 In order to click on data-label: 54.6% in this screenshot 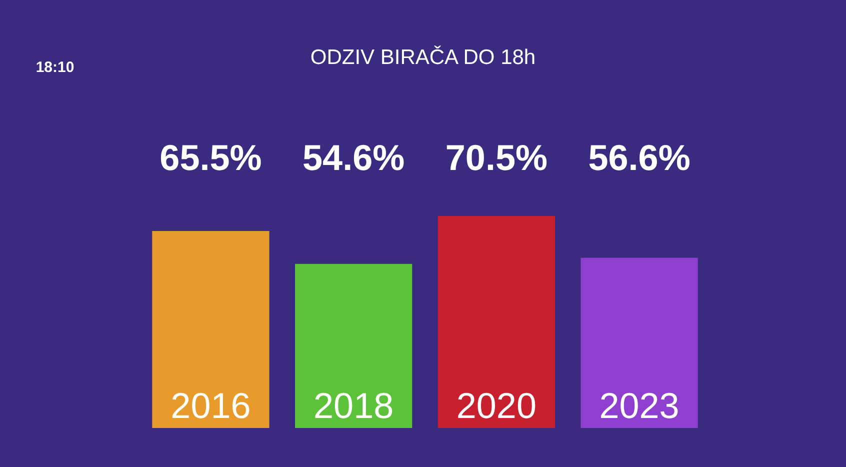, I will do `click(353, 157)`.